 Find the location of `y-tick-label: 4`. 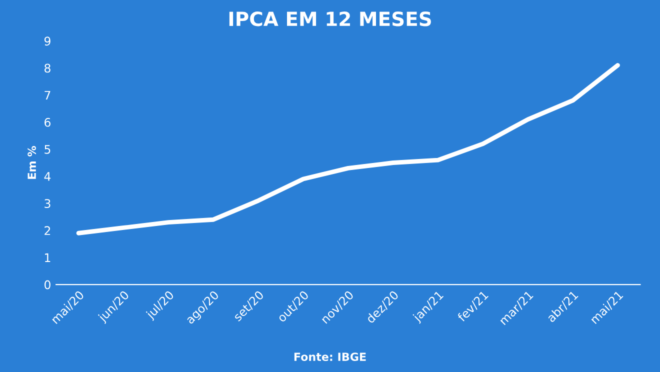

y-tick-label: 4 is located at coordinates (47, 176).